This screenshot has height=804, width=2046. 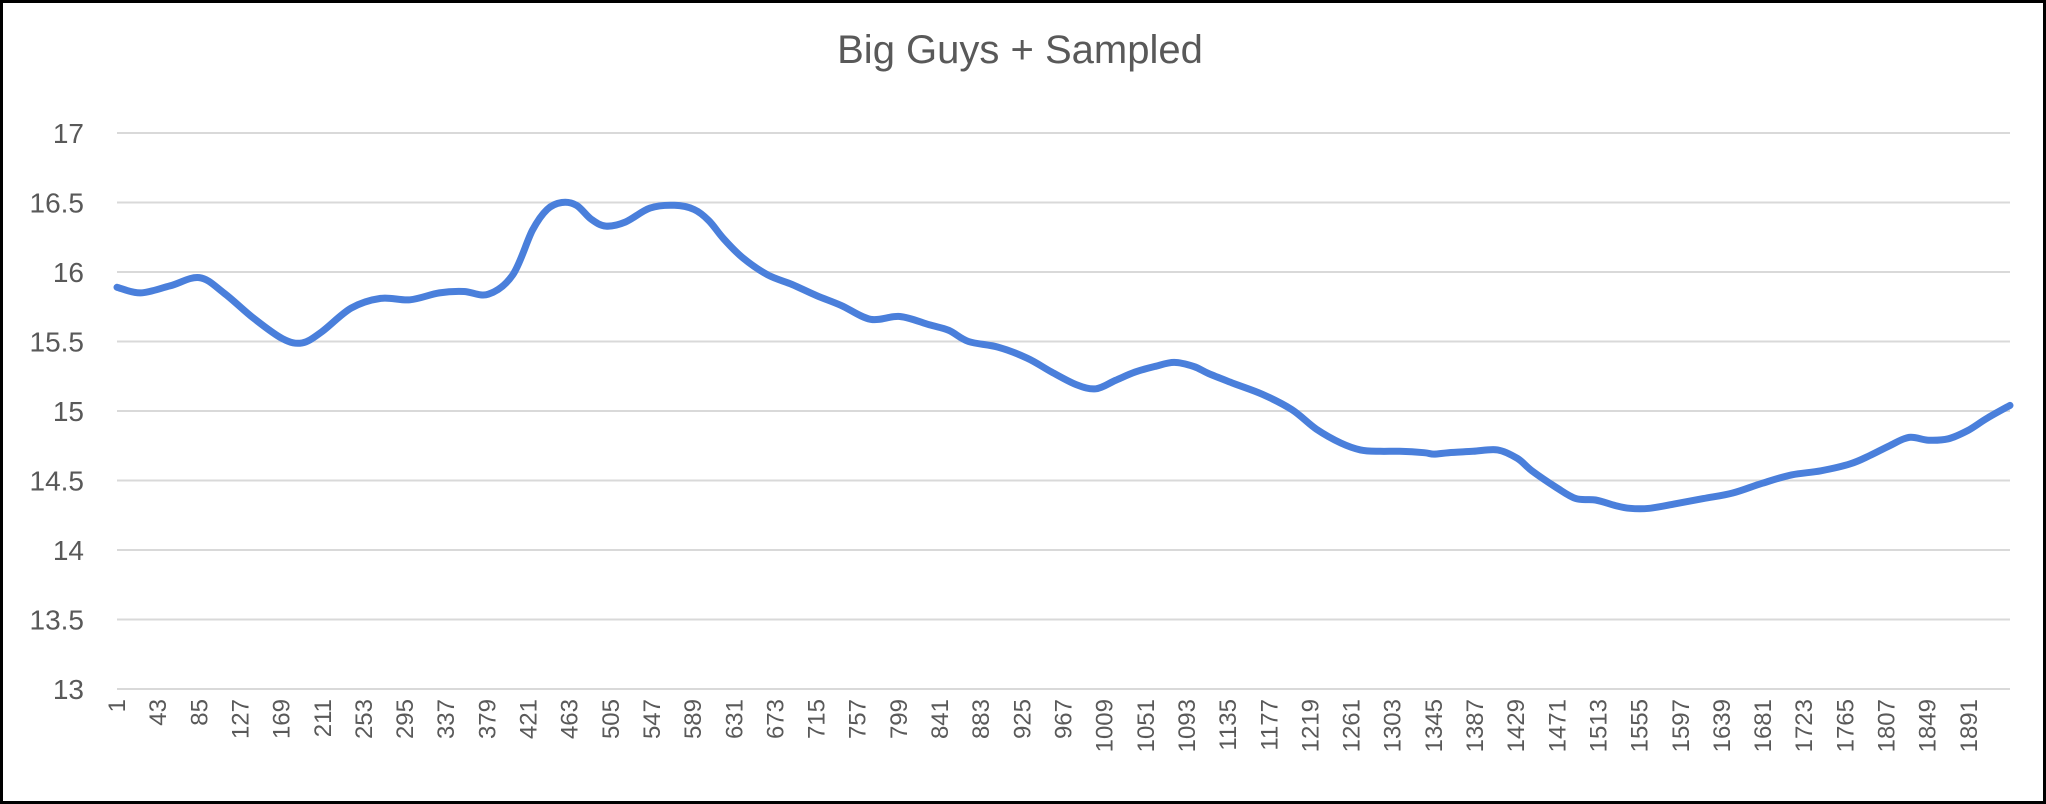 I want to click on x-tick-label: 1723, so click(x=1804, y=725).